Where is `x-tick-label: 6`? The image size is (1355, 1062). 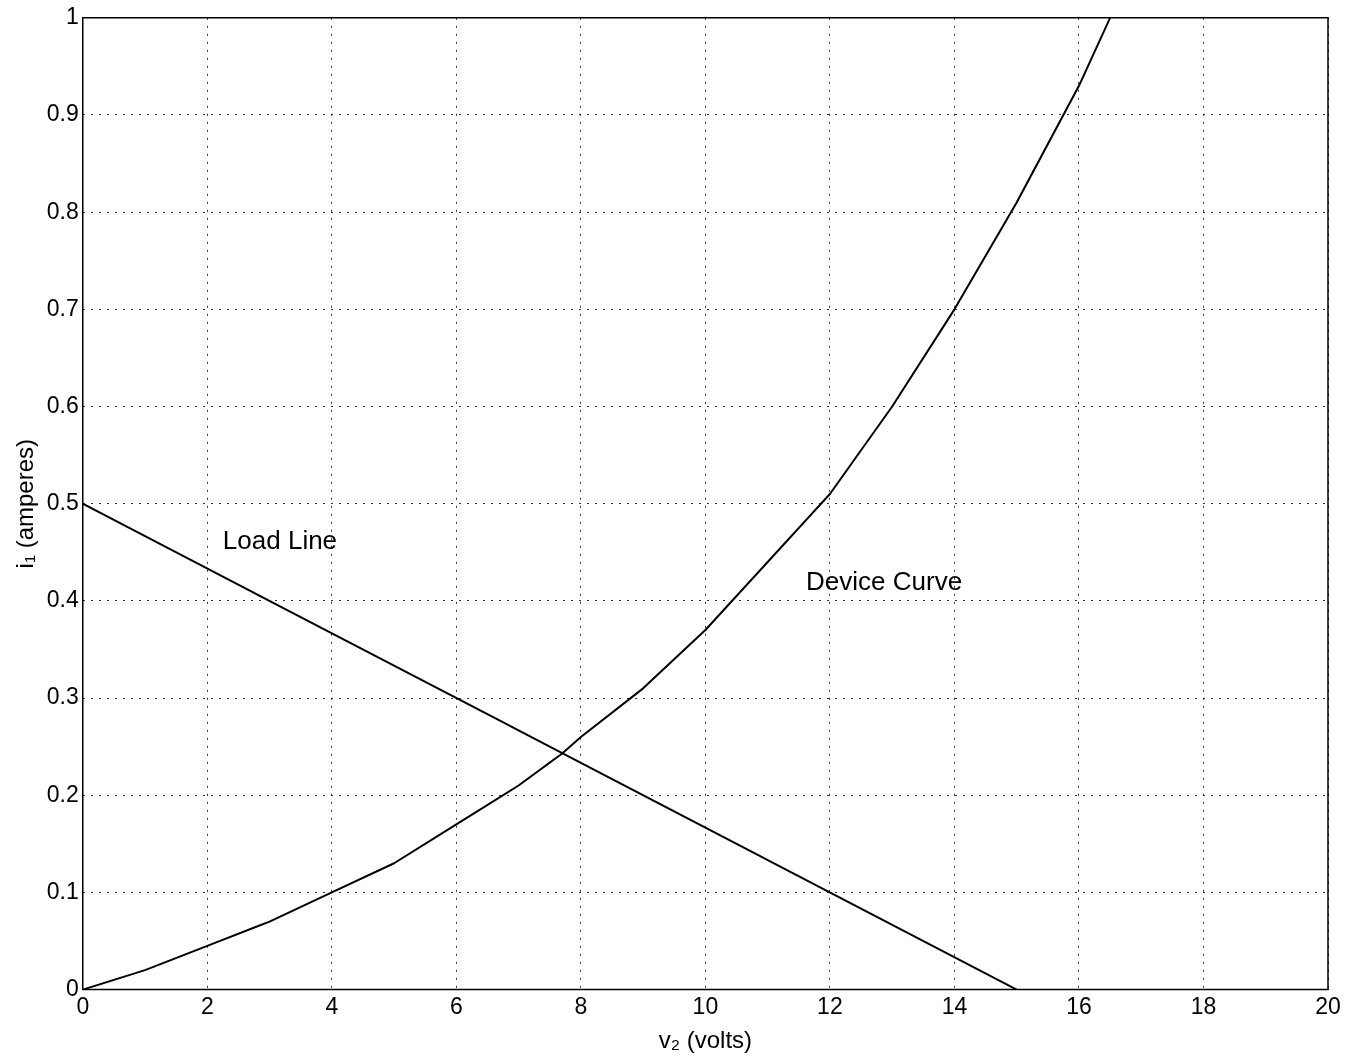 x-tick-label: 6 is located at coordinates (456, 1005).